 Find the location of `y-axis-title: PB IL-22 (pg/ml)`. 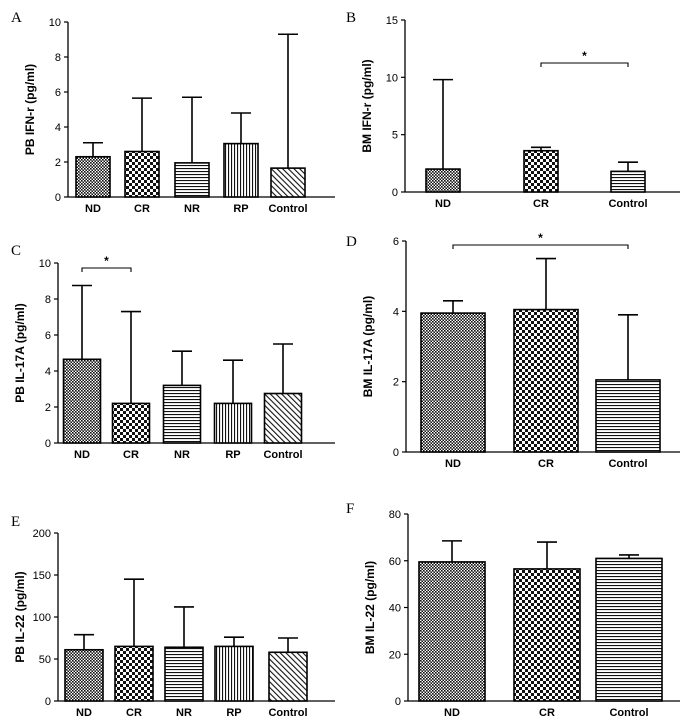

y-axis-title: PB IL-22 (pg/ml) is located at coordinates (20, 616).